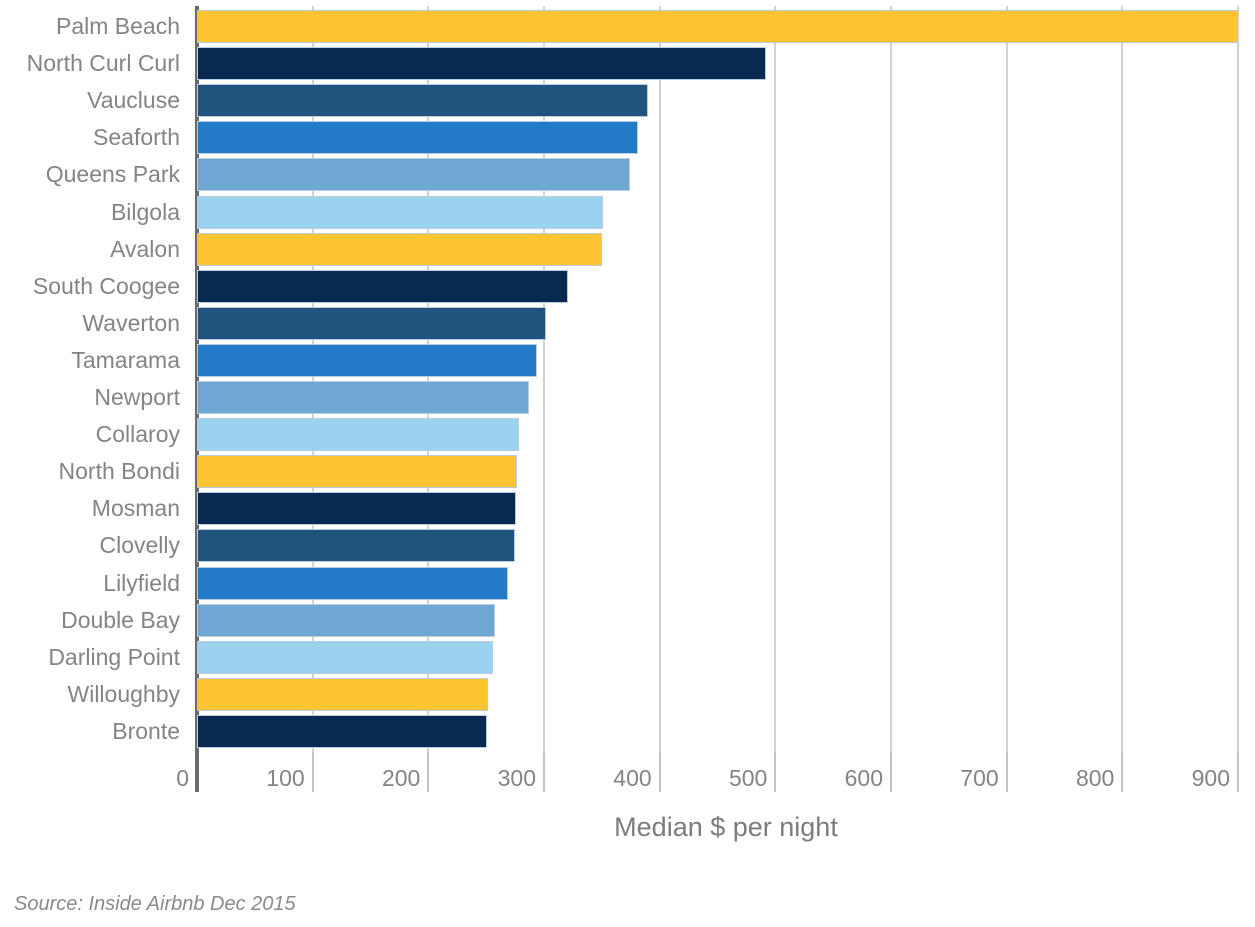  What do you see at coordinates (145, 248) in the screenshot?
I see `category-label: Avalon` at bounding box center [145, 248].